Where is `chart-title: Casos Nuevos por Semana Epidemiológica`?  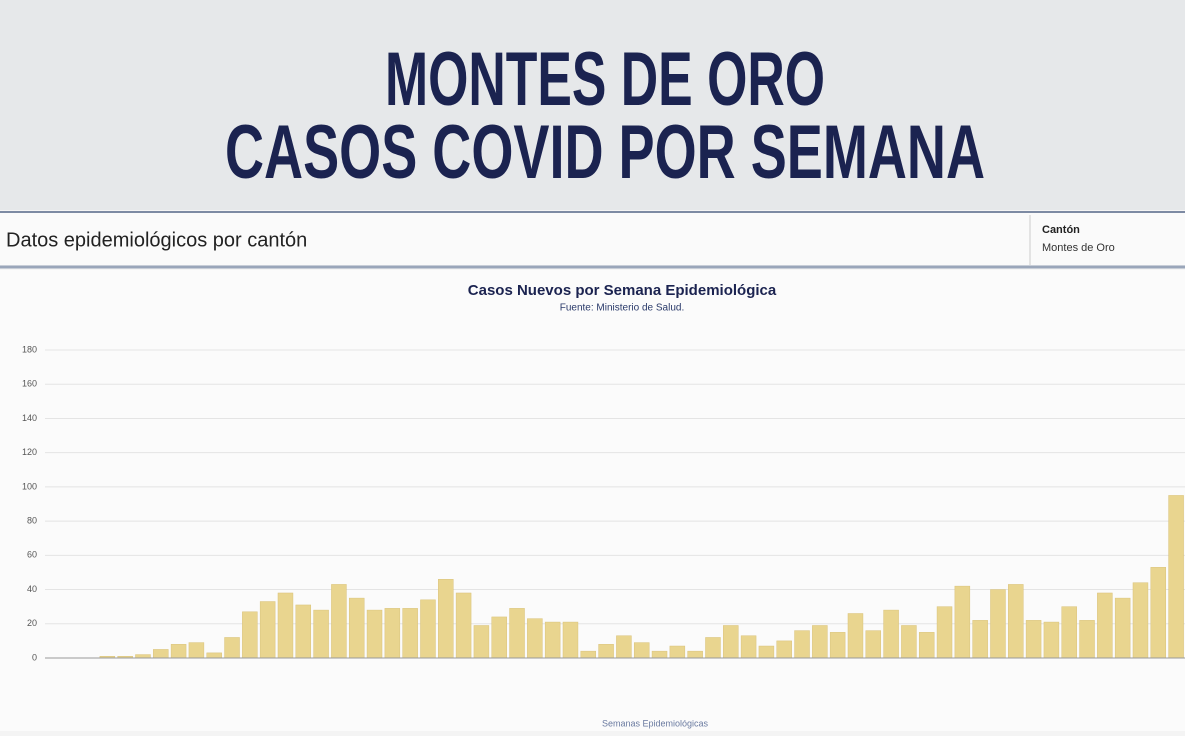 chart-title: Casos Nuevos por Semana Epidemiológica is located at coordinates (622, 290).